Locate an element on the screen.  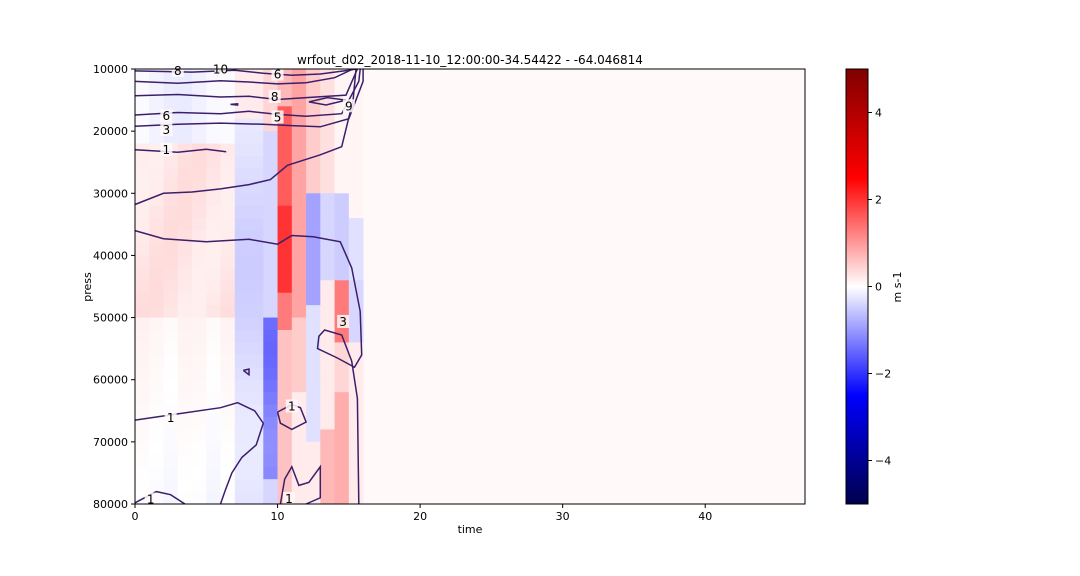
x-axis: 0 10 20 30 40 is located at coordinates (422, 513).